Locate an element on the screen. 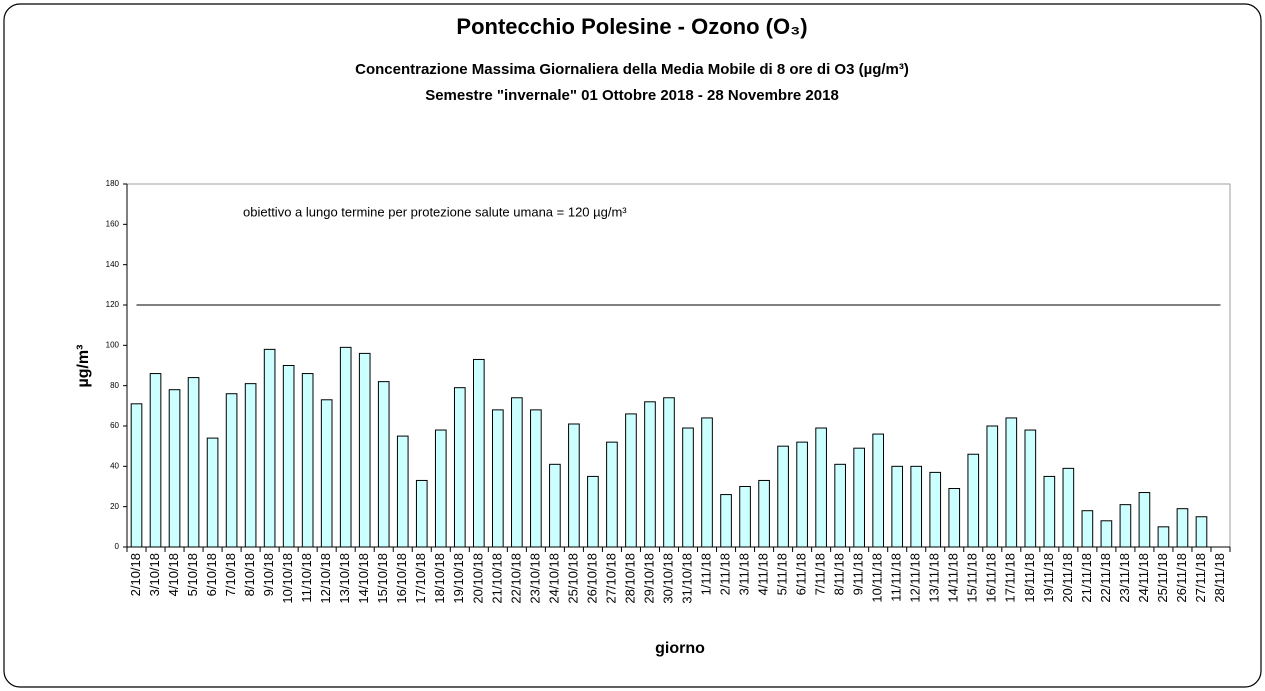 The height and width of the screenshot is (691, 1265). y-tick-label: 100 is located at coordinates (113, 344).